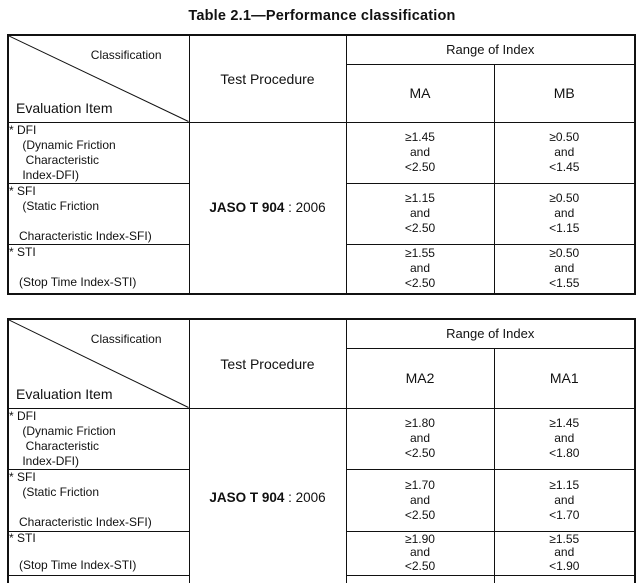 This screenshot has height=583, width=644. Describe the element at coordinates (564, 269) in the screenshot. I see `range-sti-mb: ≥0.50 and <1.55` at that location.